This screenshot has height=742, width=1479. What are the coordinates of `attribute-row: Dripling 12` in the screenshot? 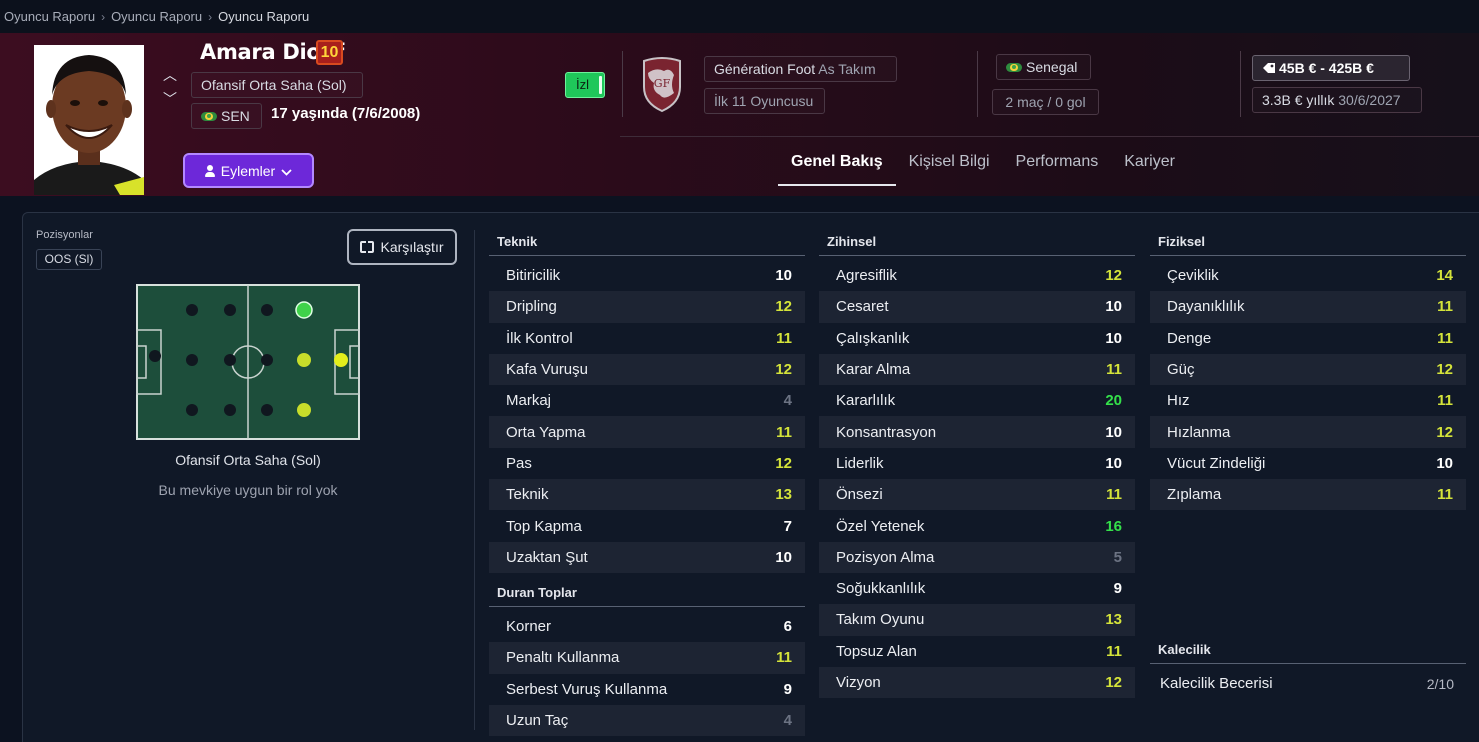 It's located at (647, 307).